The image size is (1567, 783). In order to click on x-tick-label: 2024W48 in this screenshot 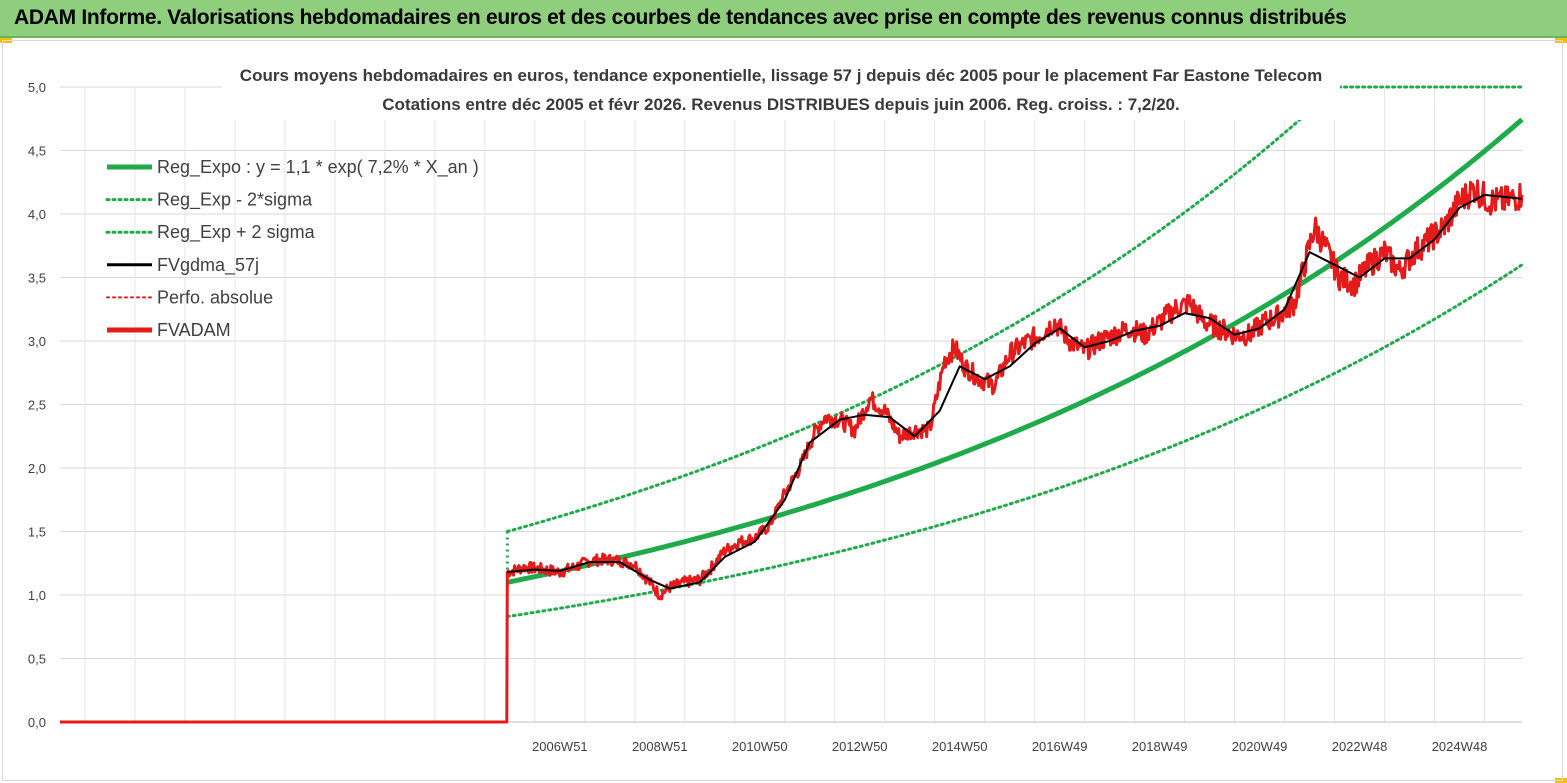, I will do `click(1460, 746)`.